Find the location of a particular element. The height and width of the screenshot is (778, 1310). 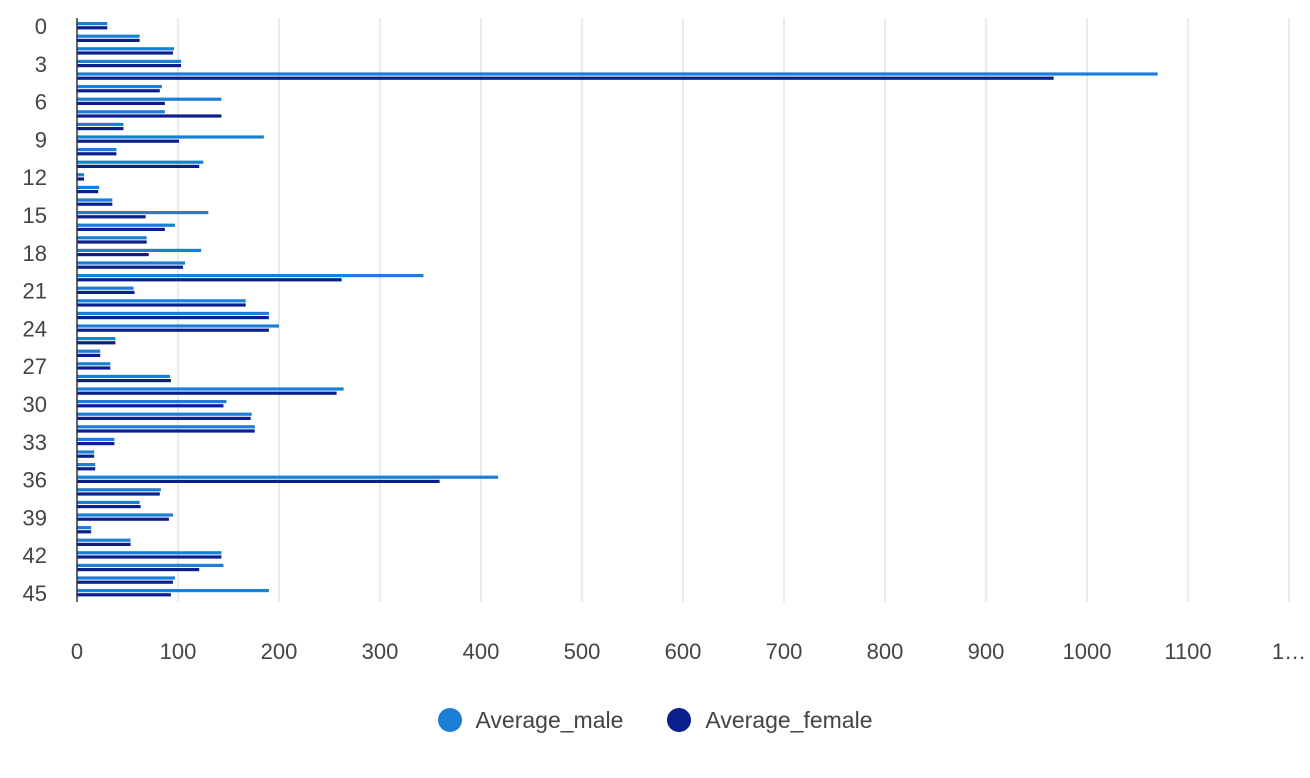

x-tick-label: 1100 is located at coordinates (1187, 651).